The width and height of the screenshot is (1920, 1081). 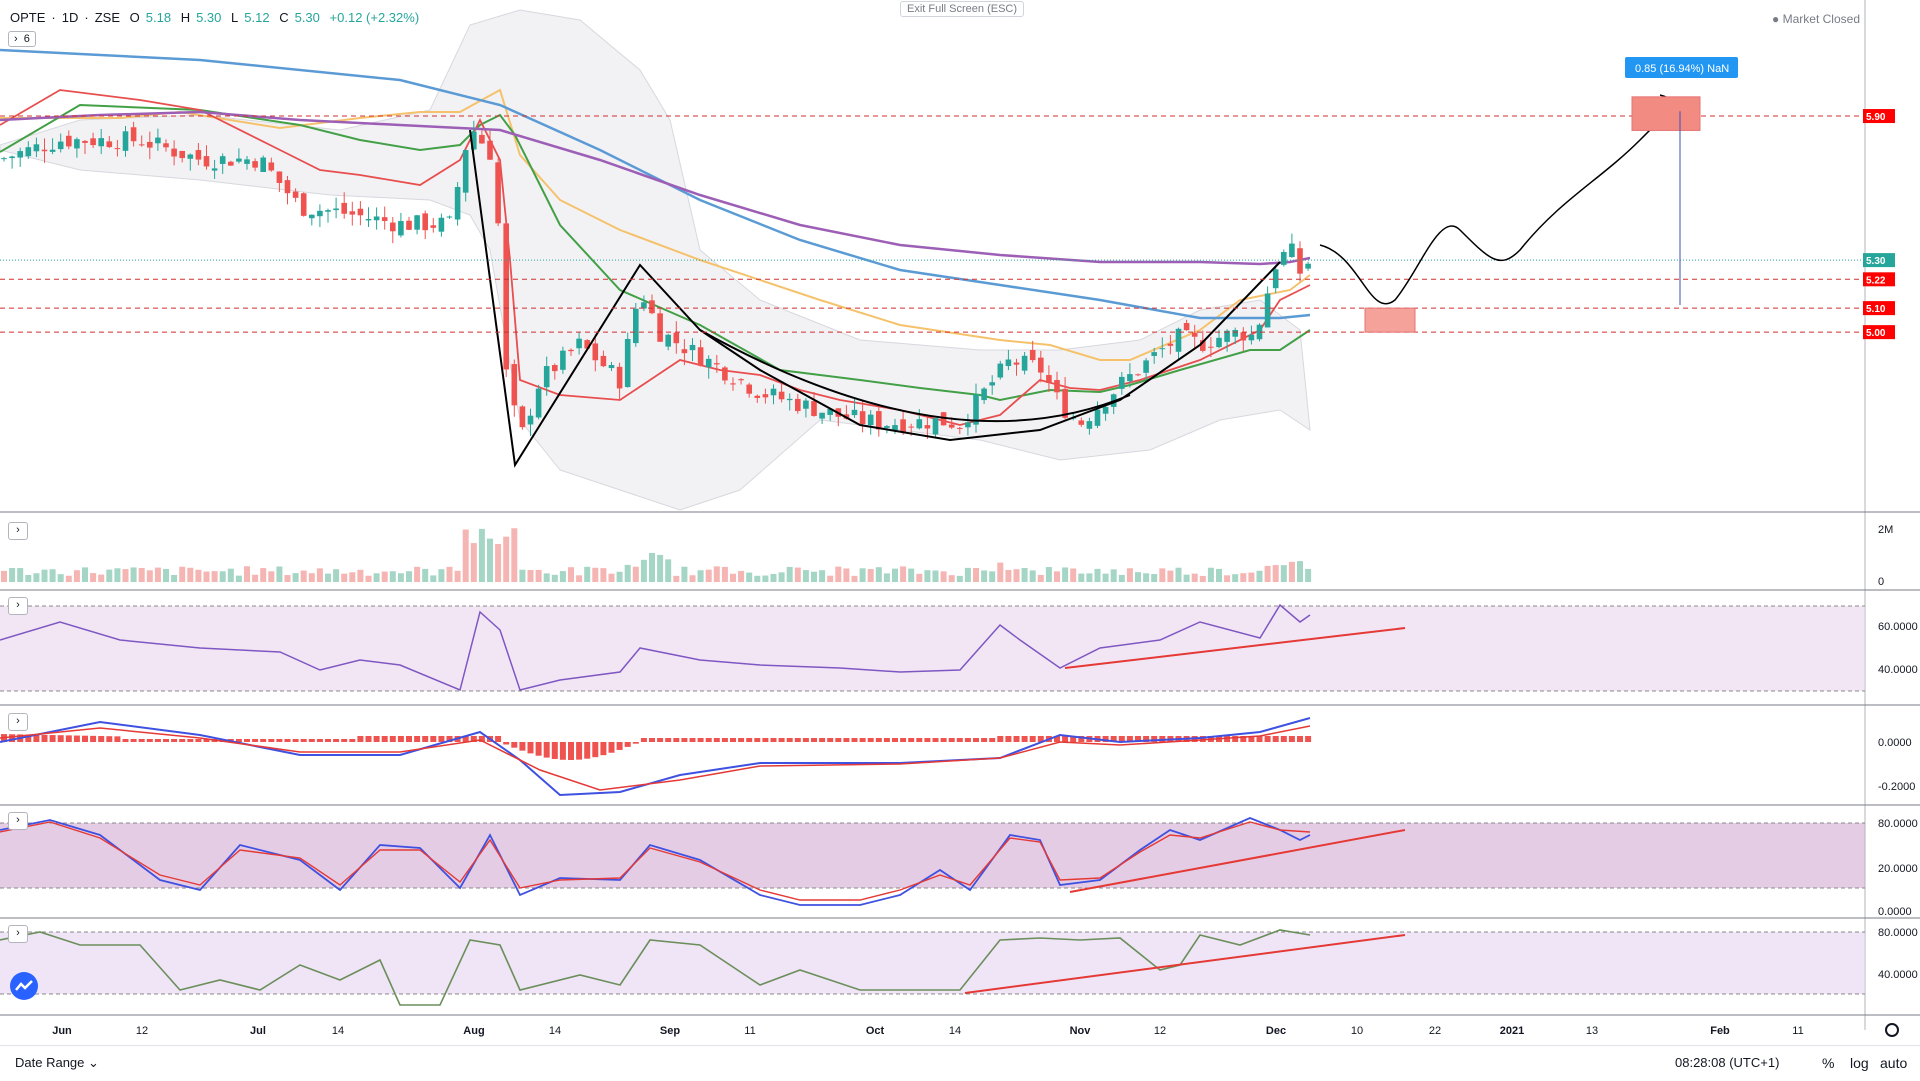 I want to click on volume-pane-toggle: ›, so click(x=18, y=531).